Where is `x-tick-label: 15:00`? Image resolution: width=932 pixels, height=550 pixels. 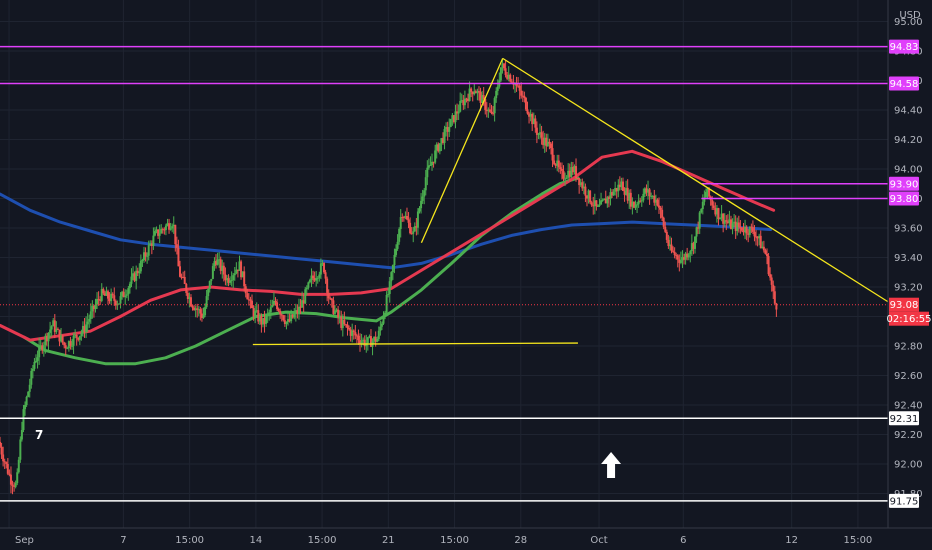 x-tick-label: 15:00 is located at coordinates (857, 540).